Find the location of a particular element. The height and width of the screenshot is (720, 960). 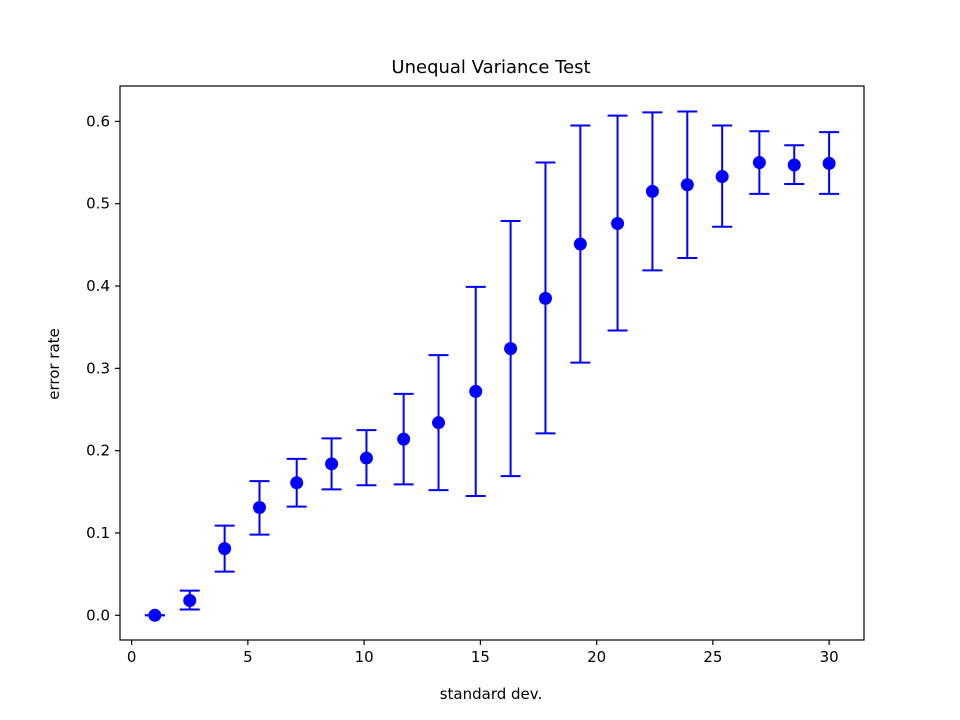

y-tick-label: 0.2 is located at coordinates (98, 451).